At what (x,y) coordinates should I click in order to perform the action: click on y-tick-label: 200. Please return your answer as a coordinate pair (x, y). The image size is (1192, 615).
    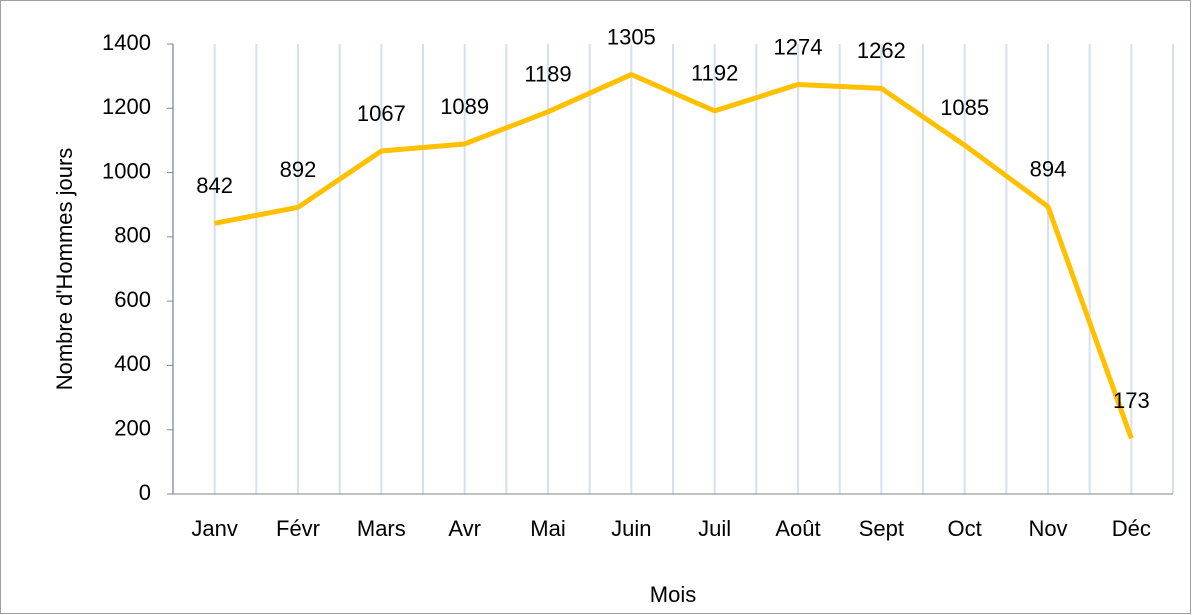
    Looking at the image, I should click on (132, 428).